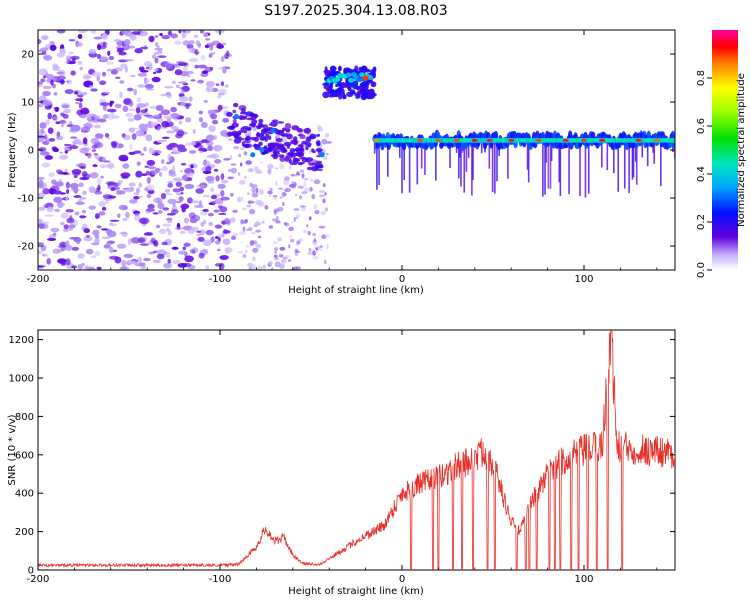  What do you see at coordinates (356, 290) in the screenshot?
I see `spectrogram-x-label: Height of straight line (km)` at bounding box center [356, 290].